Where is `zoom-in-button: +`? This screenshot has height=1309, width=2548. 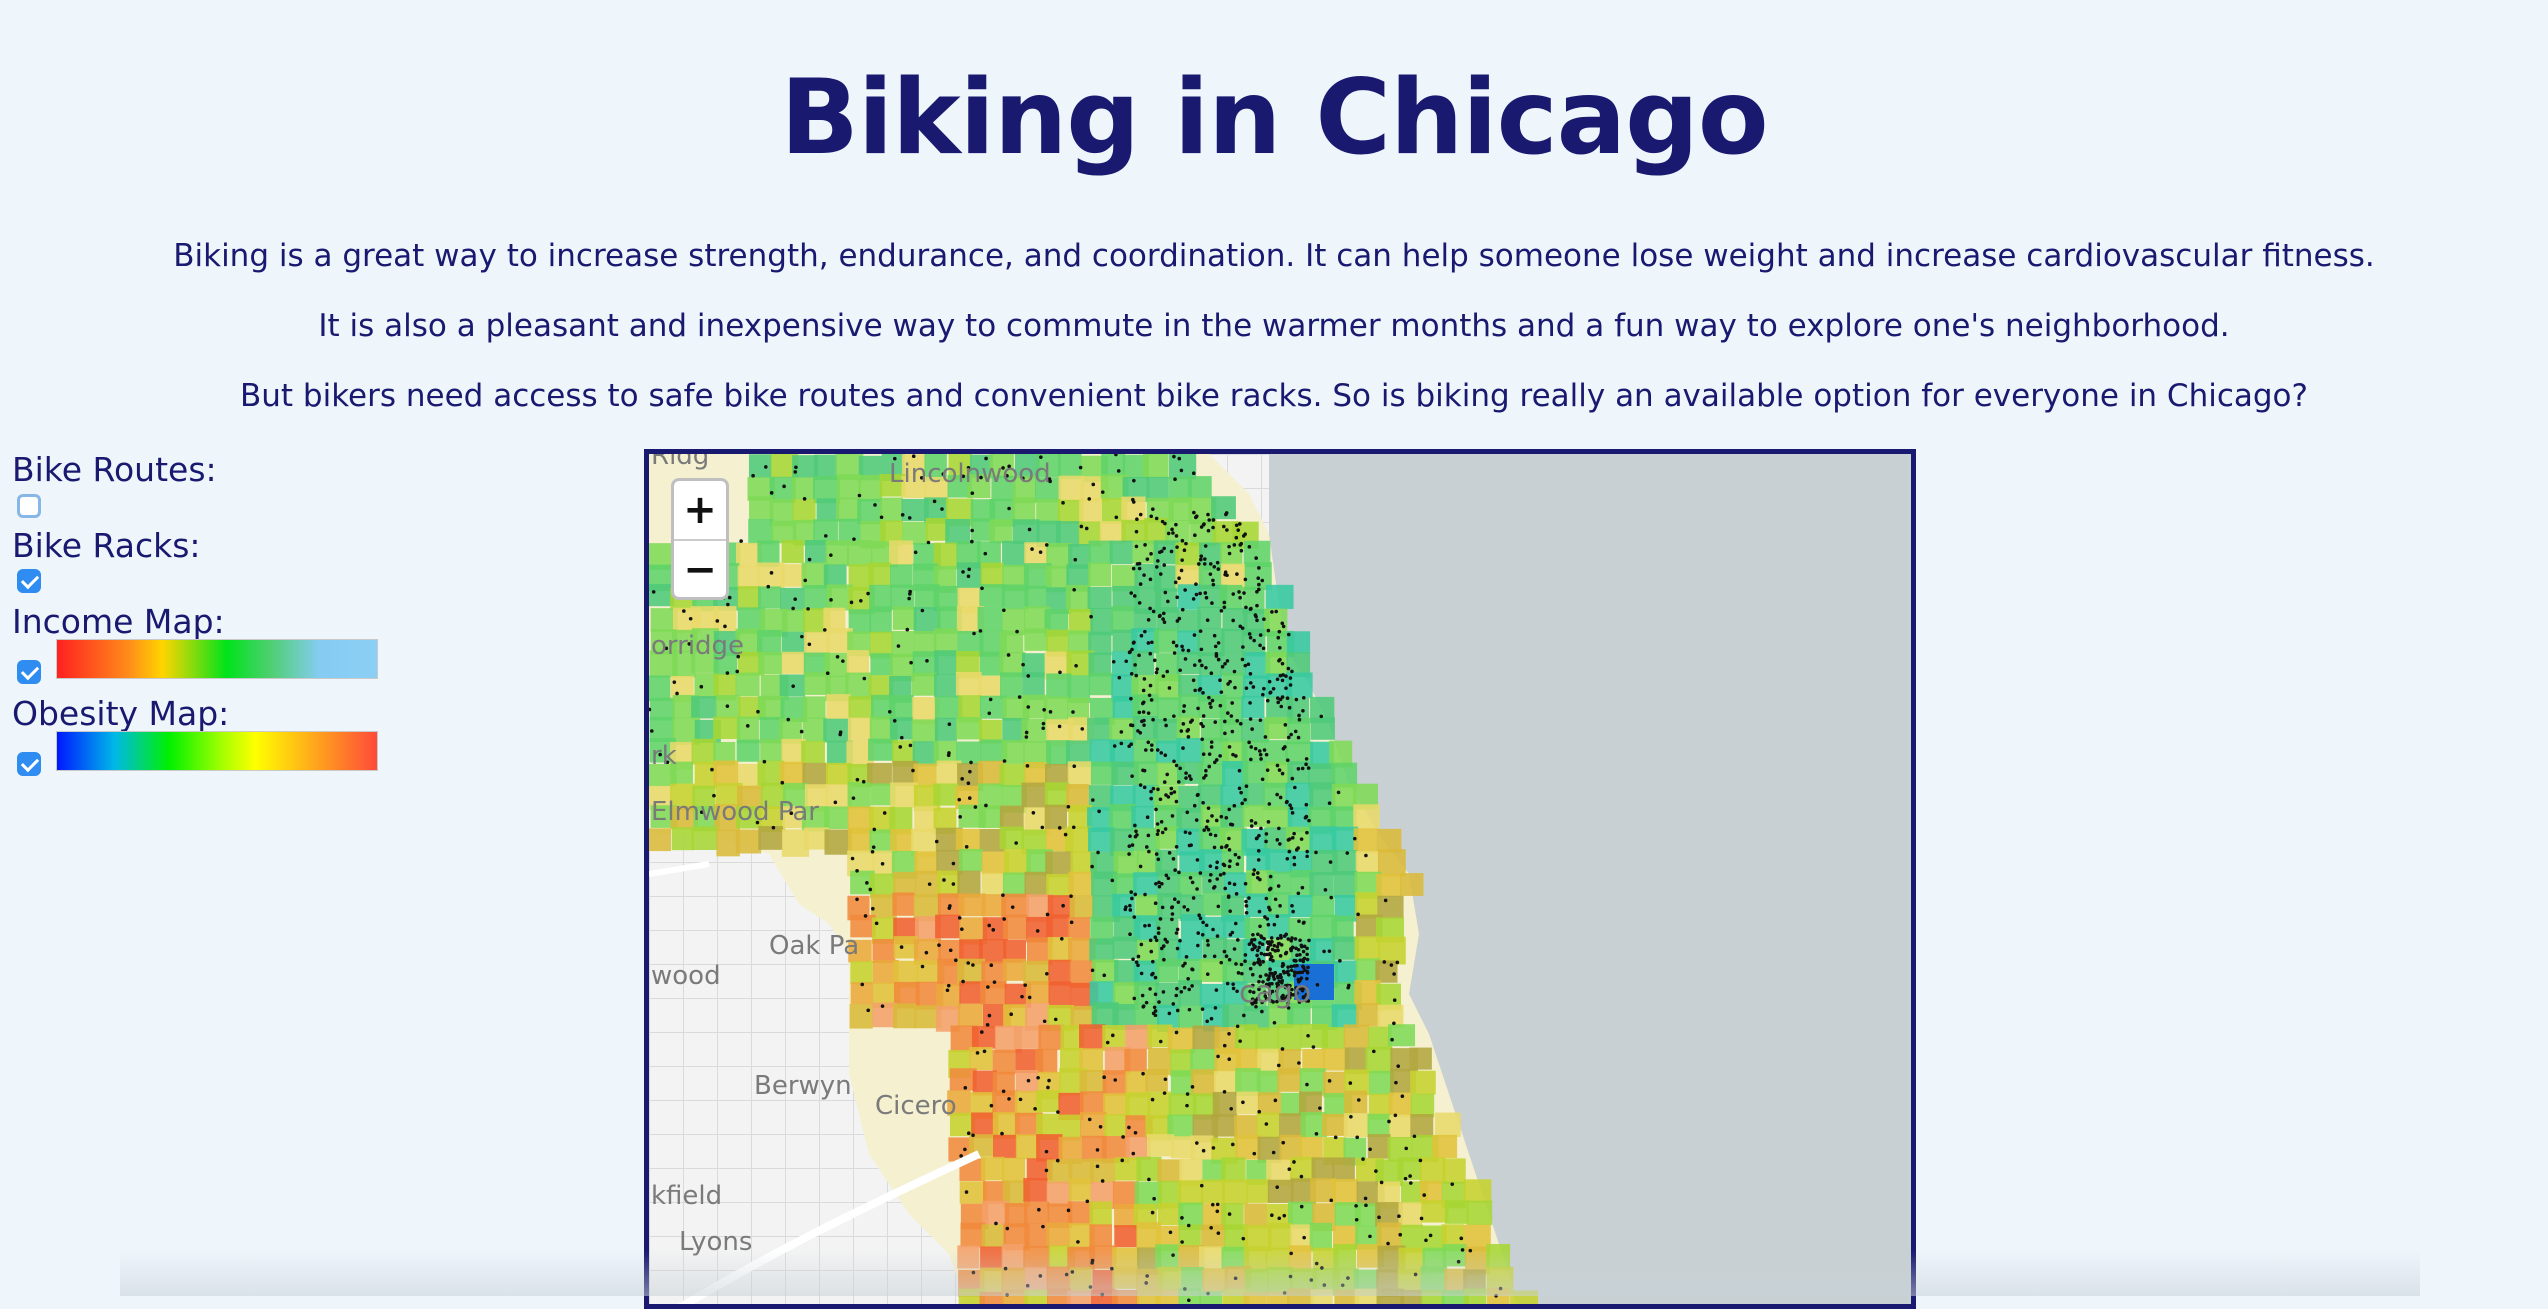 zoom-in-button: + is located at coordinates (700, 511).